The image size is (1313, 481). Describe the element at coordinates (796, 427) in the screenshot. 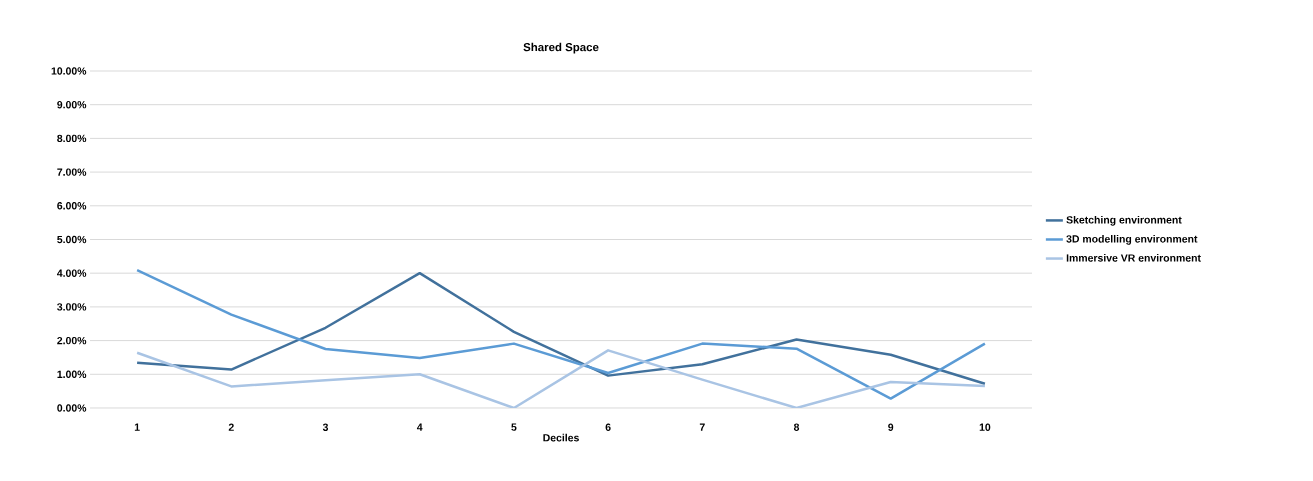

I see `x-tick-label: 8` at that location.